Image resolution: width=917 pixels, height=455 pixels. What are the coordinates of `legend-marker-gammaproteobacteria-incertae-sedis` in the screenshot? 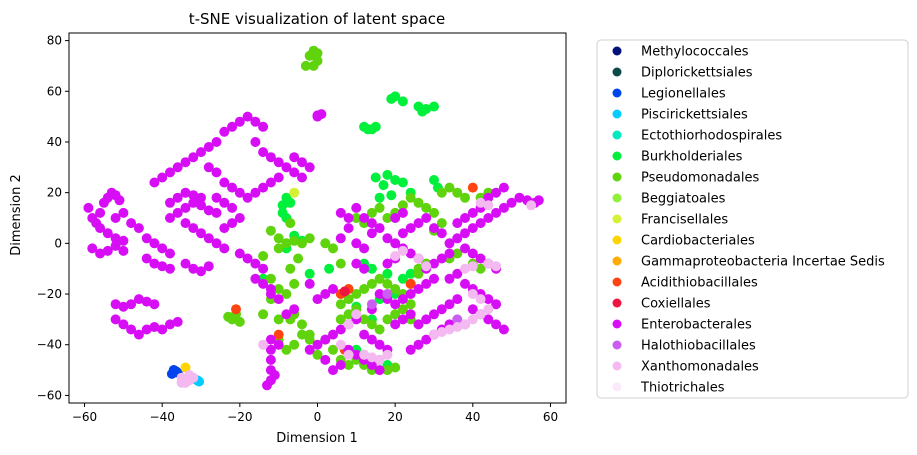 It's located at (617, 261).